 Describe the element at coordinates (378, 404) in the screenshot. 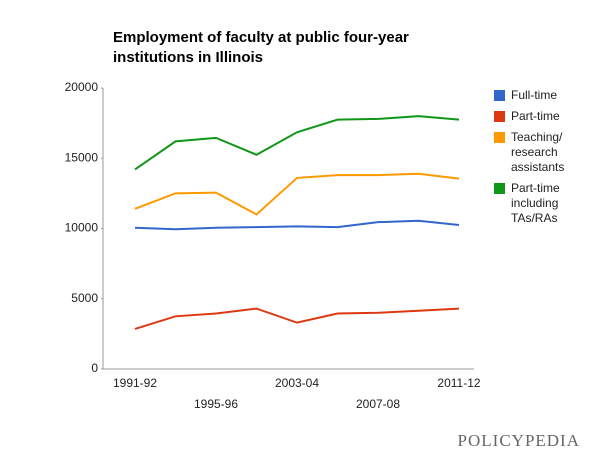

I see `x-tick-label: 2007-08` at that location.